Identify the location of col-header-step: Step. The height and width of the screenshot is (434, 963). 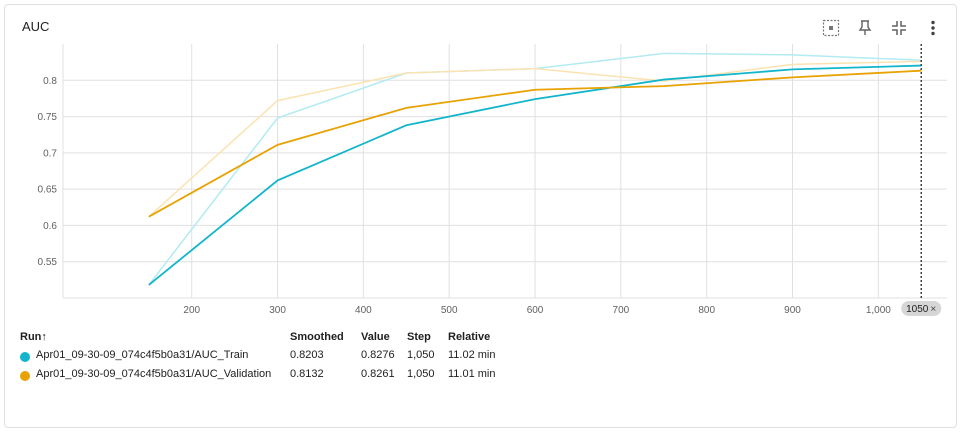
(419, 337).